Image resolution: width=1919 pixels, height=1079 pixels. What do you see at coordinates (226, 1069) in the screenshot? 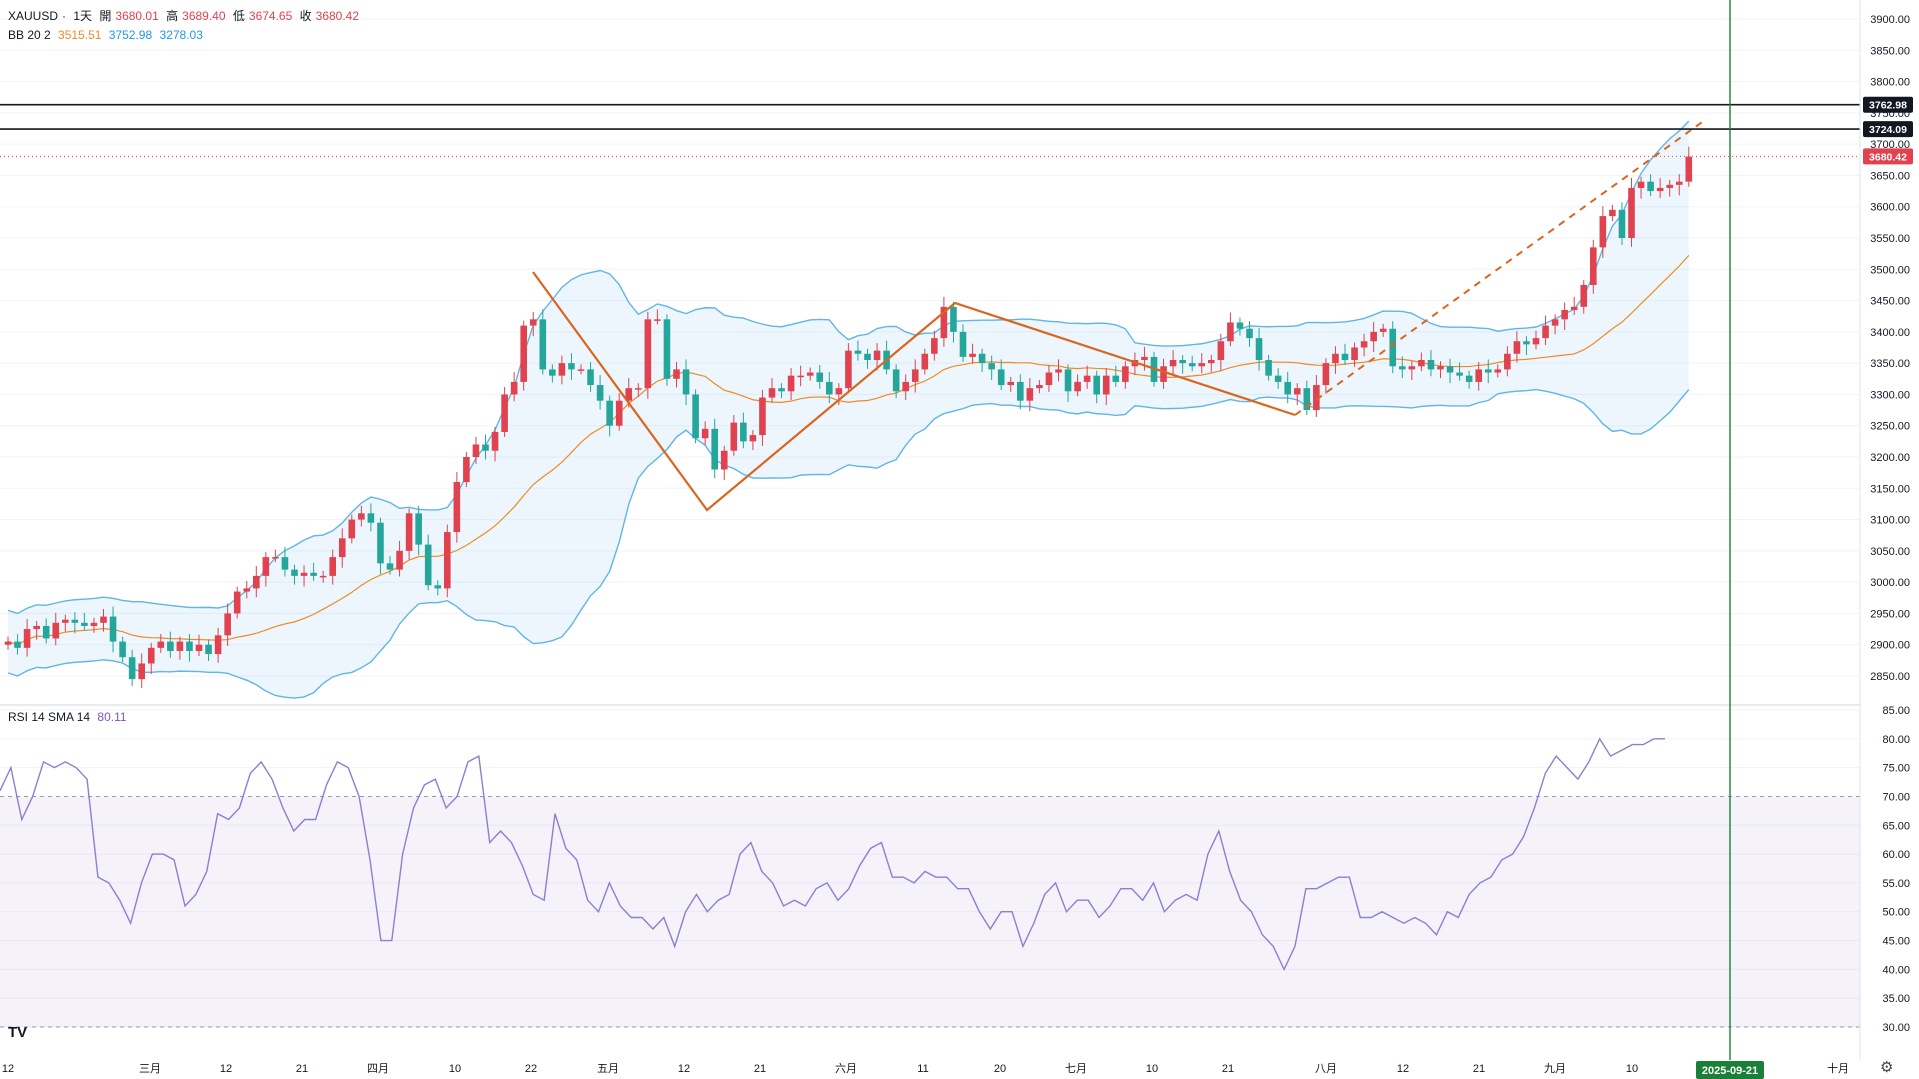
I see `time-tick-label: 12` at bounding box center [226, 1069].